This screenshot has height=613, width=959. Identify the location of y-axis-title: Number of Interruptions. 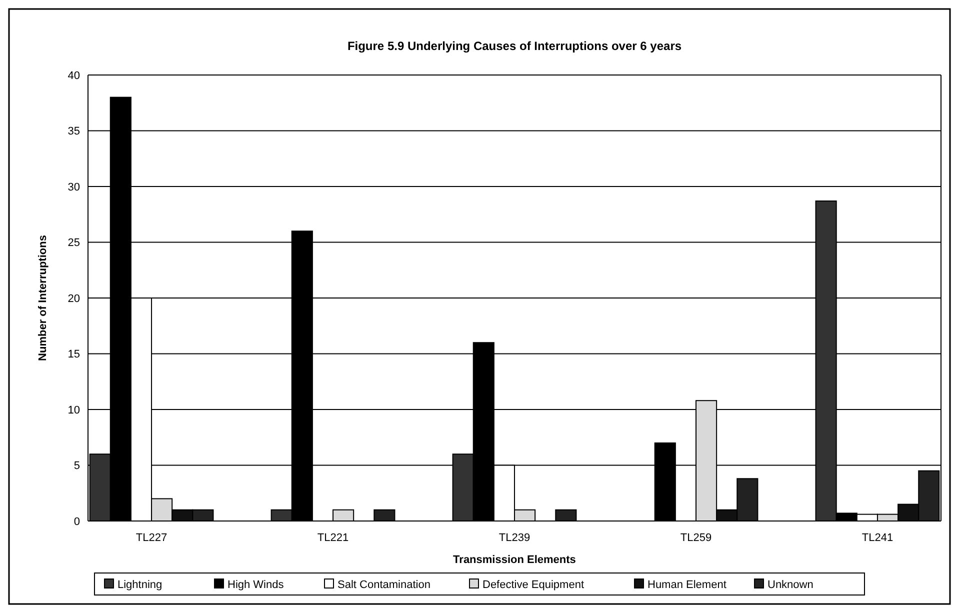
(43, 298).